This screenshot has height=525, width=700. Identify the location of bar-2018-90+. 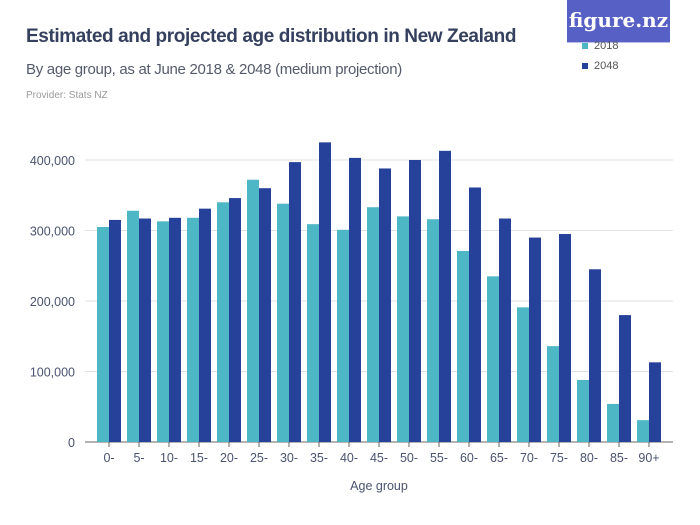
(643, 431).